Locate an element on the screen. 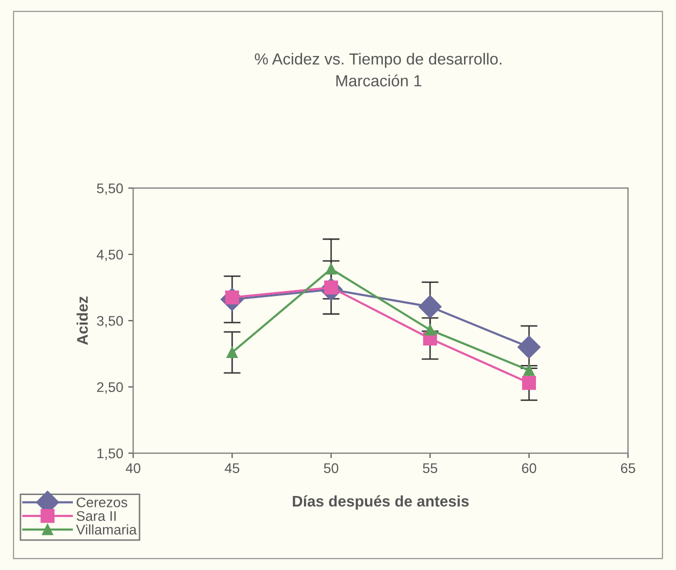 The height and width of the screenshot is (570, 676). chart-title: % Acidez vs. Tiempo de desarrollo. Marcación 1 is located at coordinates (378, 69).